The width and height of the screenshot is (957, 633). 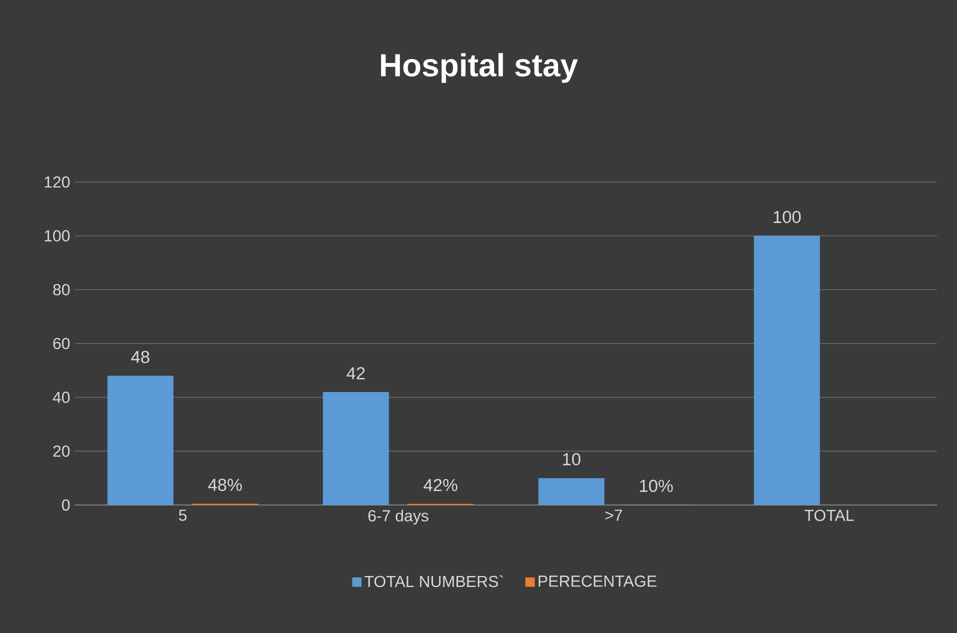 I want to click on legend-label: TOTAL NUMBERS`, so click(x=433, y=581).